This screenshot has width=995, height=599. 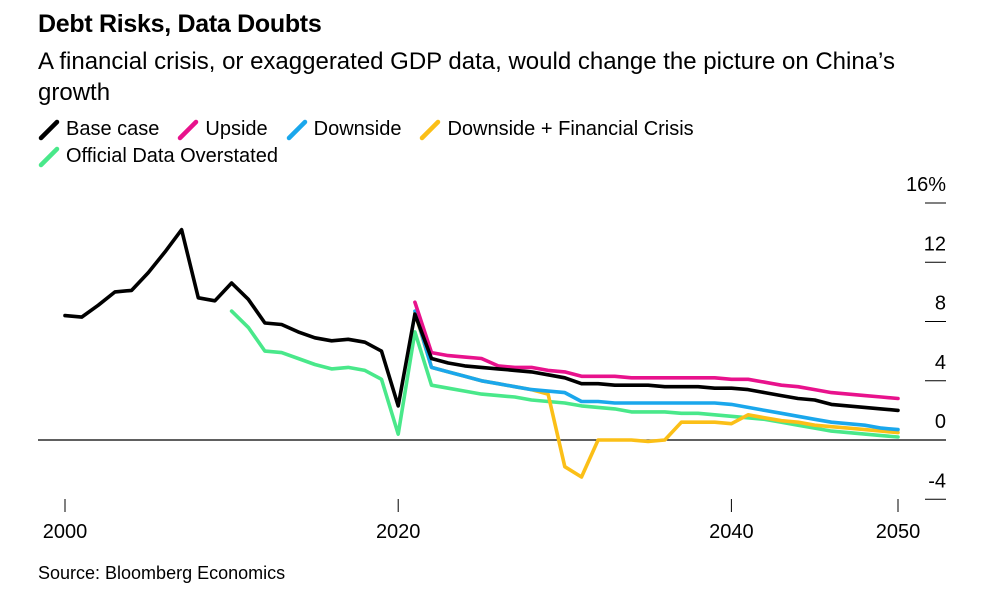 I want to click on y-tick-label: 16%, so click(x=926, y=185).